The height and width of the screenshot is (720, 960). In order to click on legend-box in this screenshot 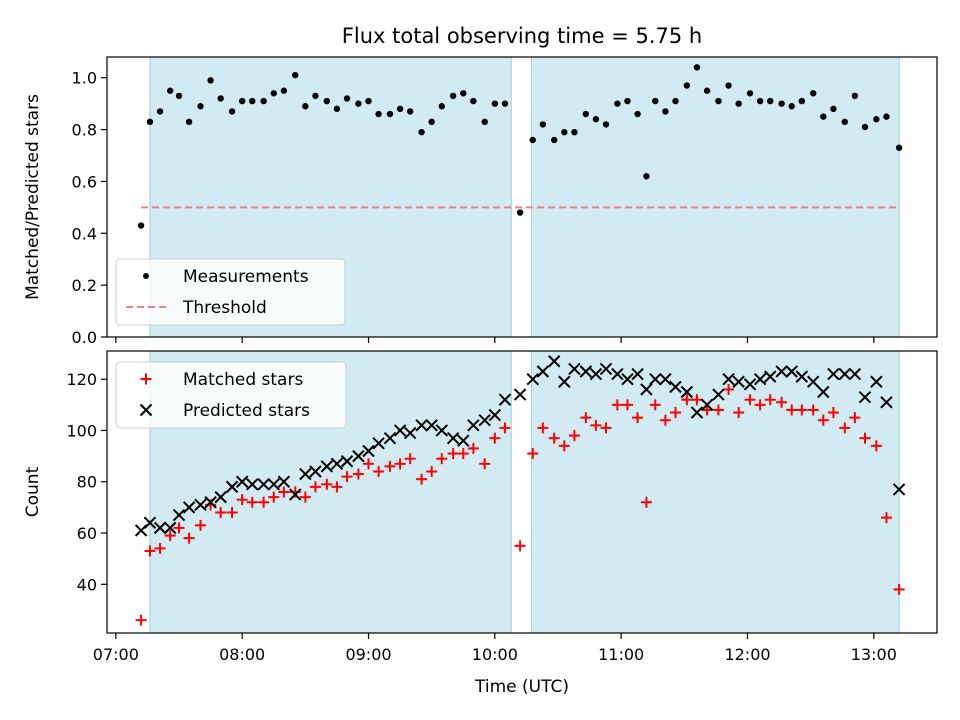, I will do `click(231, 395)`.